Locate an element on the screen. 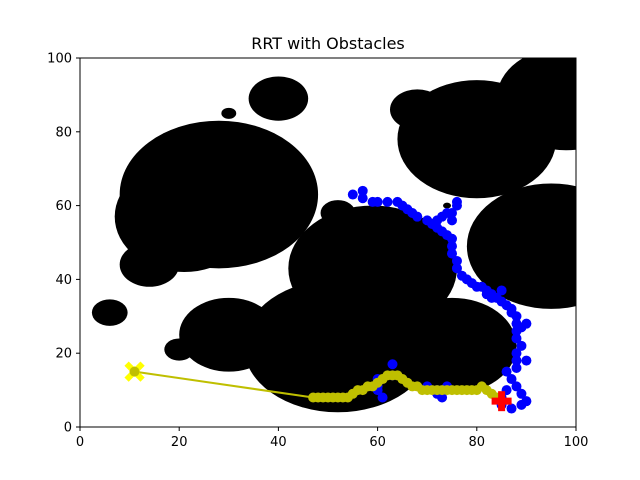  y-tick-label-5: 100 is located at coordinates (59, 59).